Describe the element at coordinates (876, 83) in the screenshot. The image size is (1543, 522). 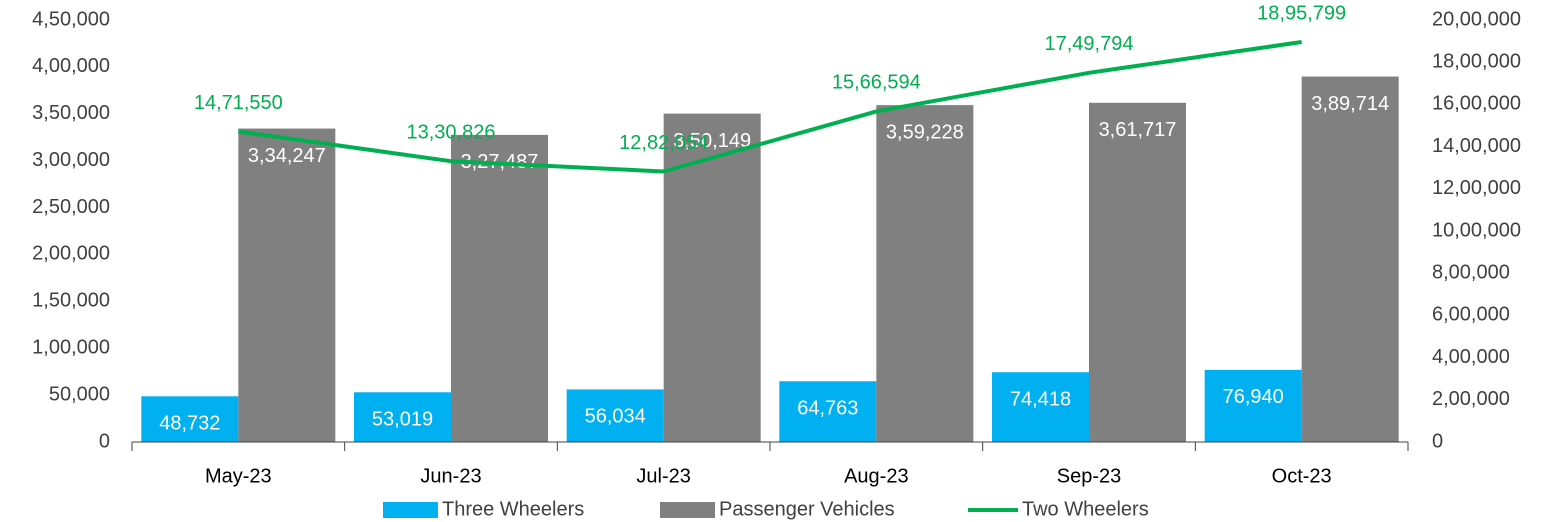
I see `data-label: 15,66,594` at that location.